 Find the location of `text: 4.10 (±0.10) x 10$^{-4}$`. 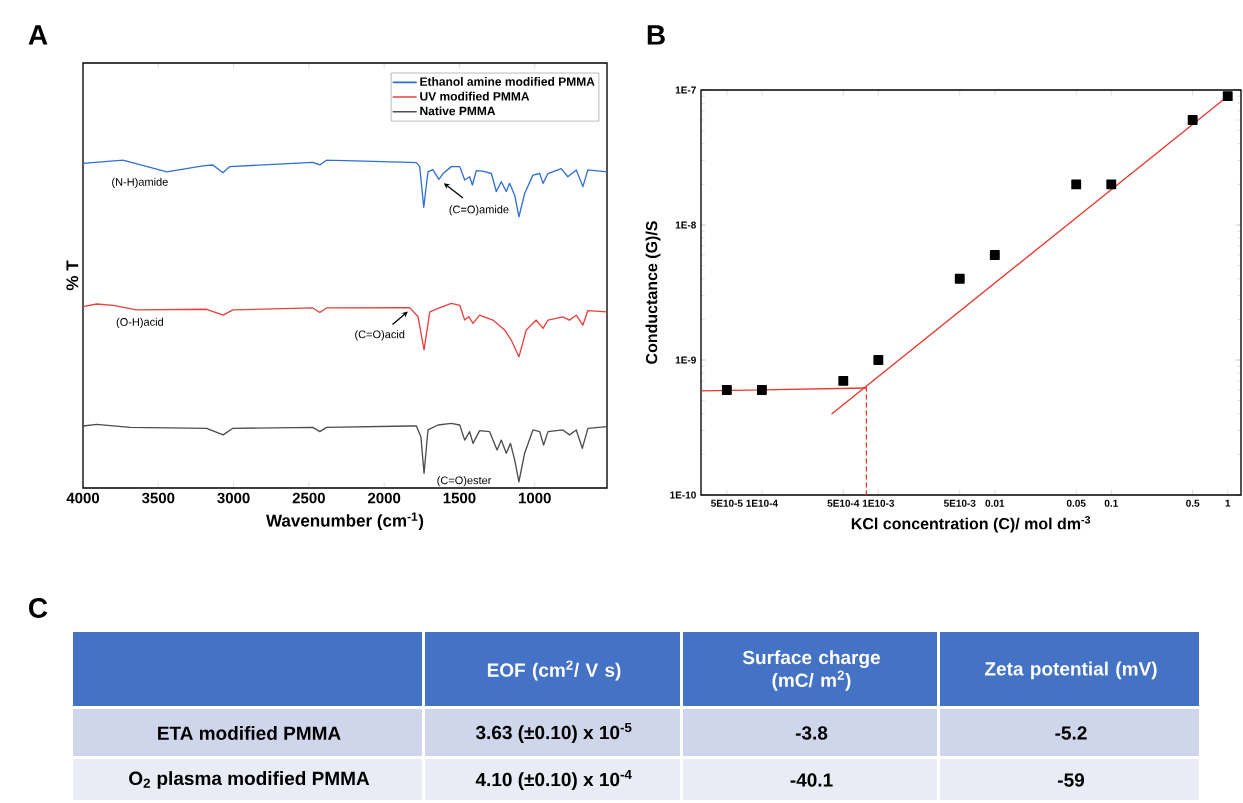

text: 4.10 (±0.10) x 10$^{-4}$ is located at coordinates (553, 780).